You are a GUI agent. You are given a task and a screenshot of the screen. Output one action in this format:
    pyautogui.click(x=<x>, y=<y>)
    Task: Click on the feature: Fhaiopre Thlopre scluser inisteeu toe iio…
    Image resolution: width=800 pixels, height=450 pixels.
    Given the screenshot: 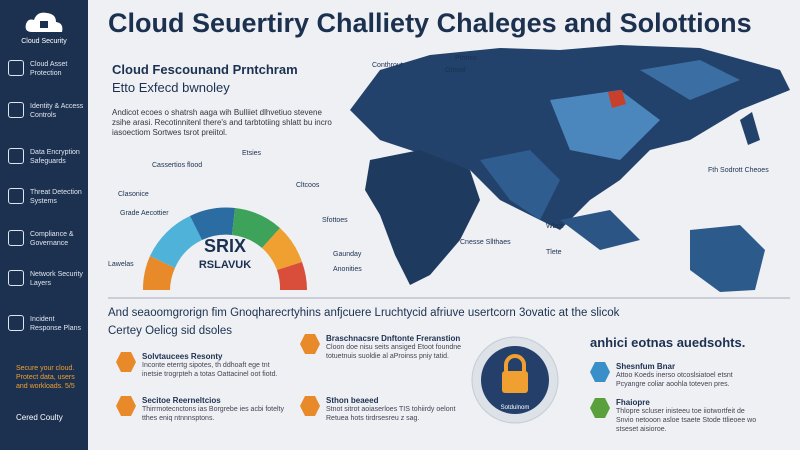 What is the action you would take?
    pyautogui.click(x=675, y=416)
    